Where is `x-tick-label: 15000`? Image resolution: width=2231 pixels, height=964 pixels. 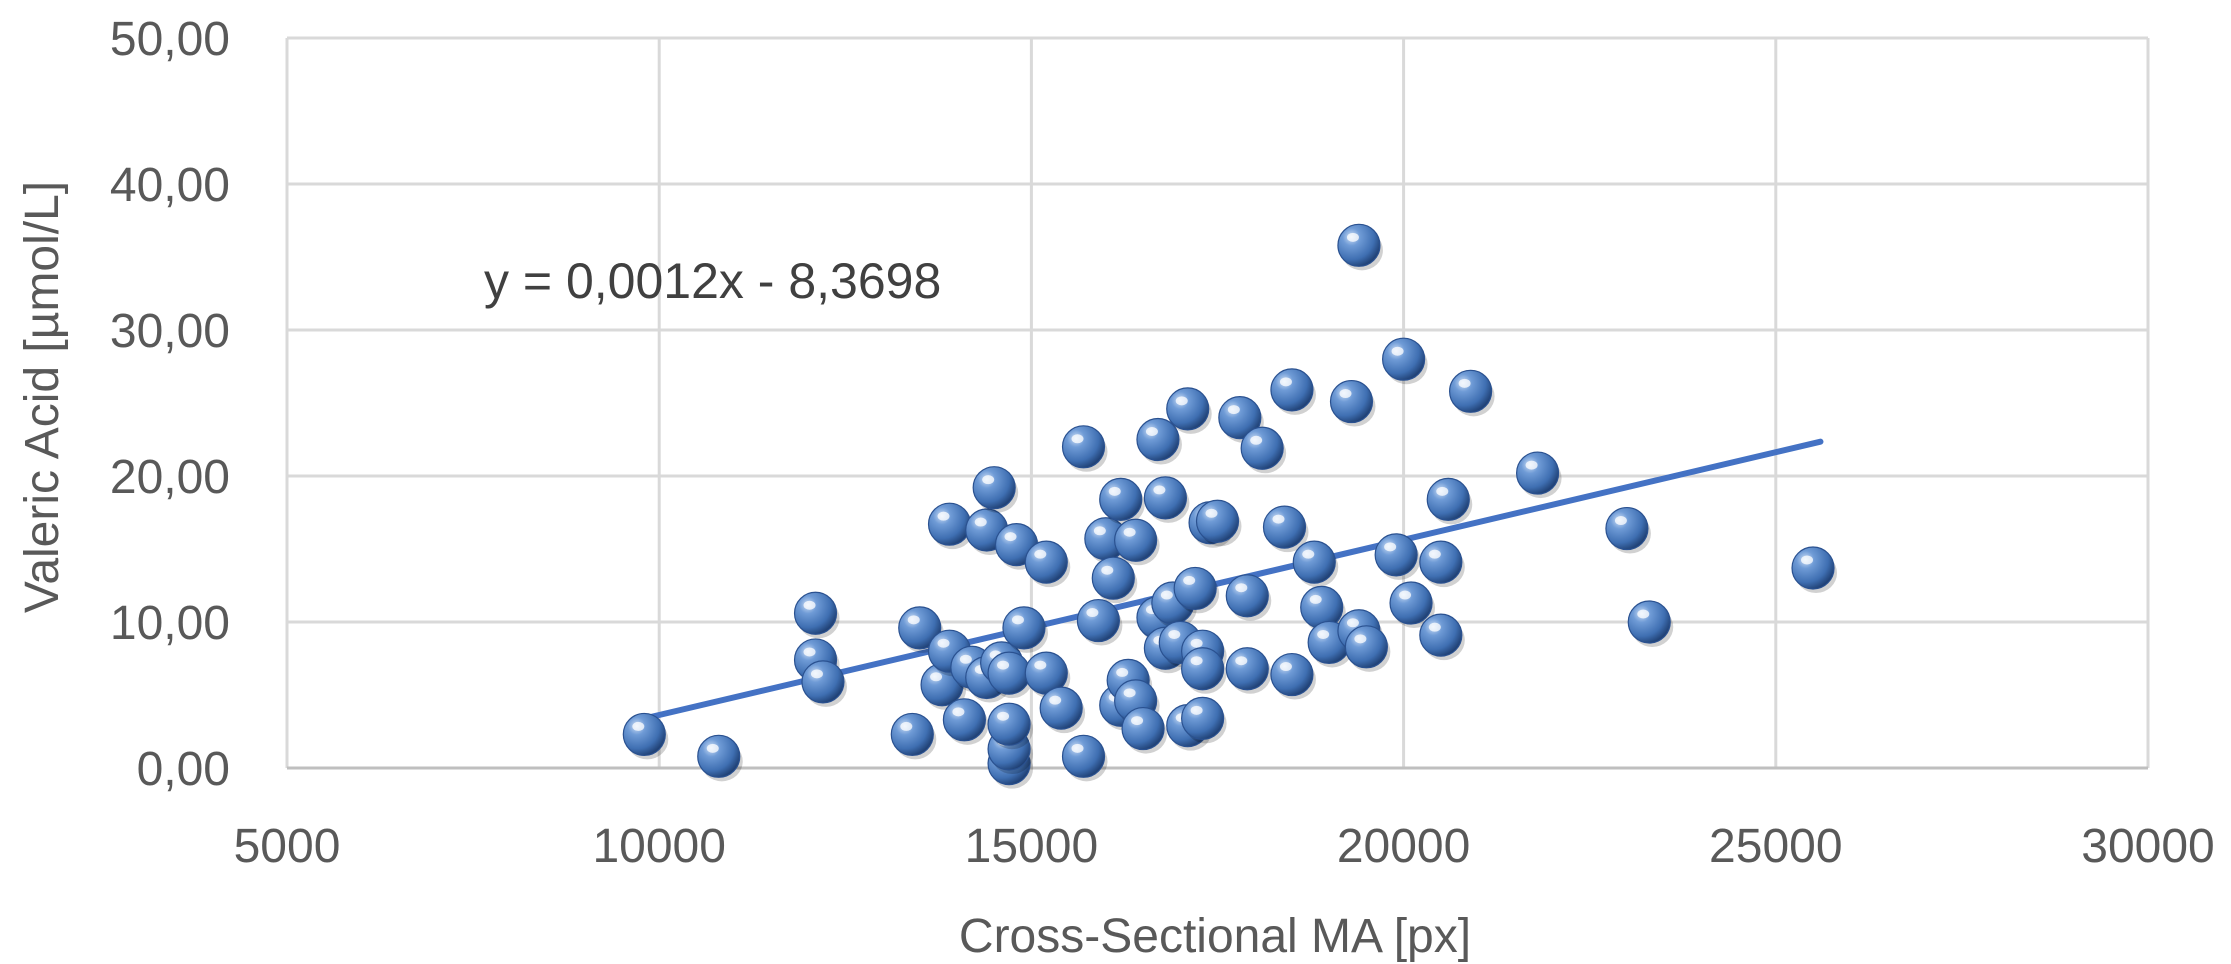
x-tick-label: 15000 is located at coordinates (1031, 846).